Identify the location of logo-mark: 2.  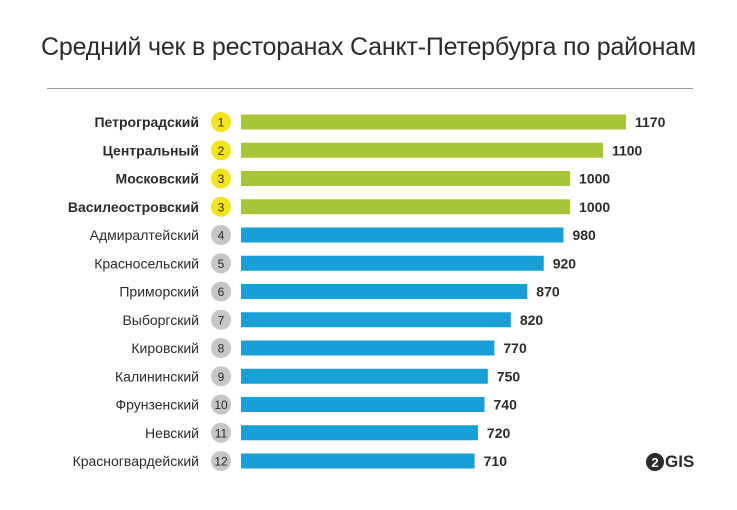
(655, 462).